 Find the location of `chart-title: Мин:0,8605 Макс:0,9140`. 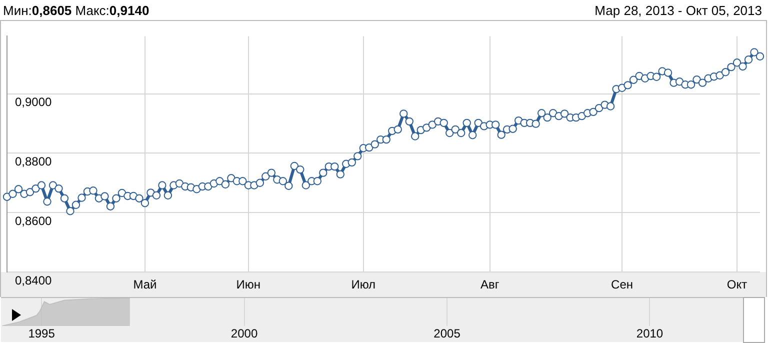

chart-title: Мин:0,8605 Макс:0,9140 is located at coordinates (76, 10).